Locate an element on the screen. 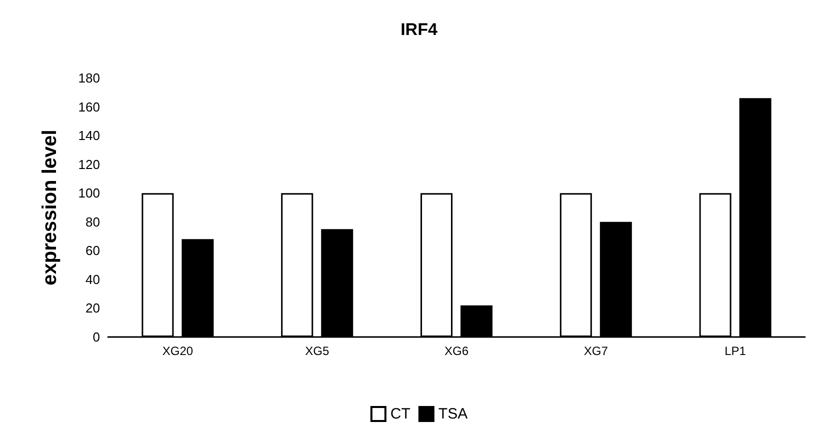  y-tick-label: 40 is located at coordinates (93, 279).